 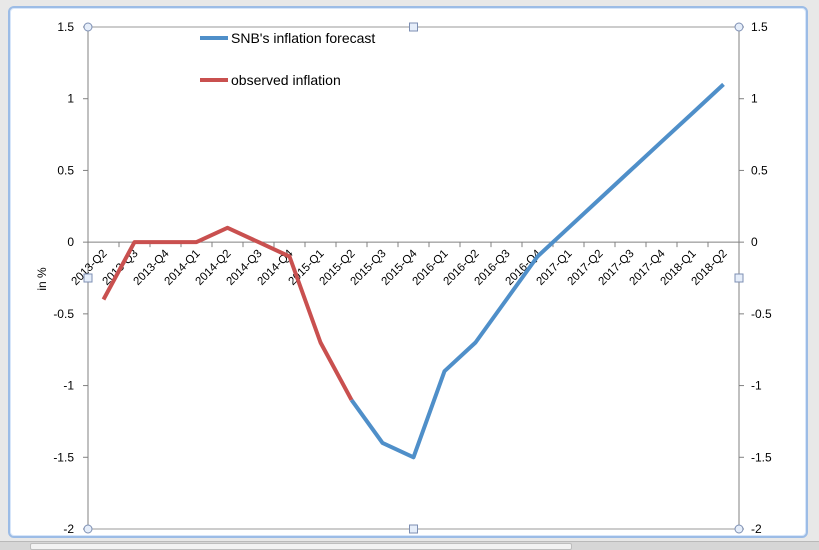 What do you see at coordinates (68, 386) in the screenshot?
I see `y-tick-label: -1` at bounding box center [68, 386].